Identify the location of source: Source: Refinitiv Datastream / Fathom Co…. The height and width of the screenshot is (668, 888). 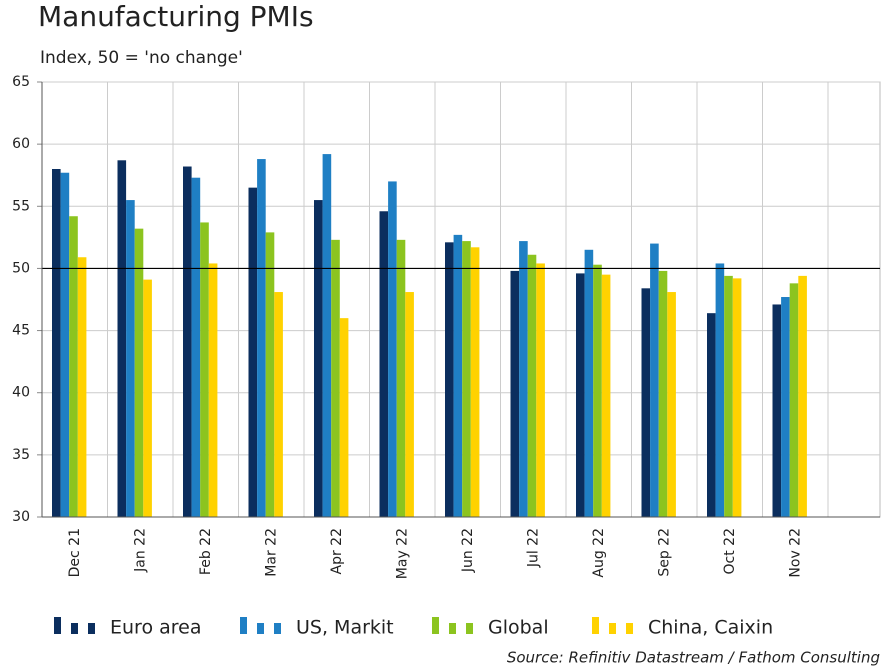
(693, 658).